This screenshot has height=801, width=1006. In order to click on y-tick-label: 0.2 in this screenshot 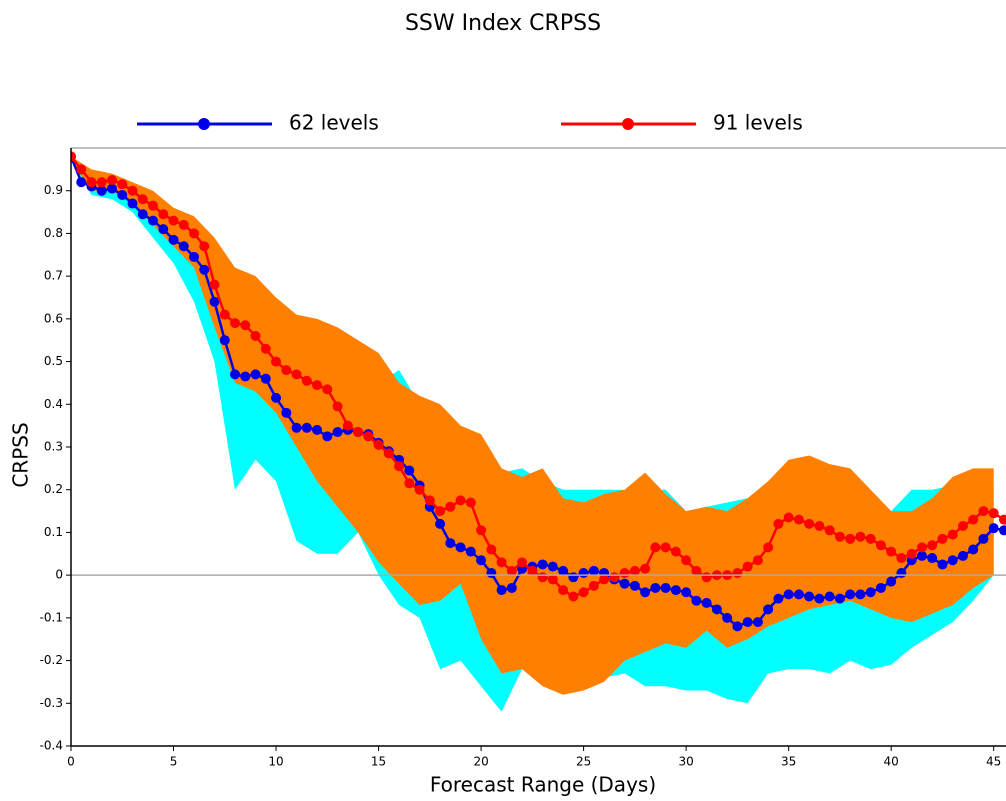, I will do `click(53, 489)`.